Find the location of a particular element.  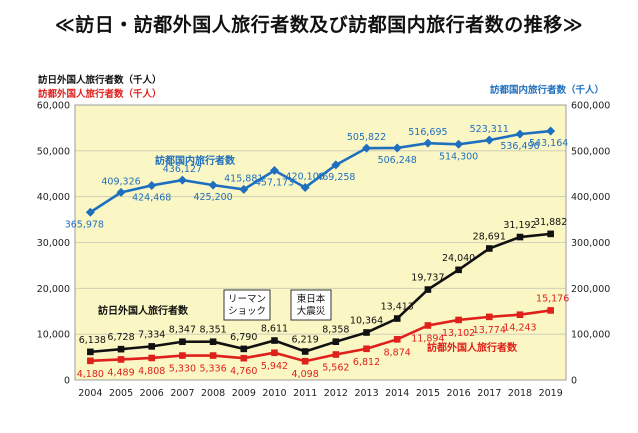

annotation-text: ショック is located at coordinates (247, 311).